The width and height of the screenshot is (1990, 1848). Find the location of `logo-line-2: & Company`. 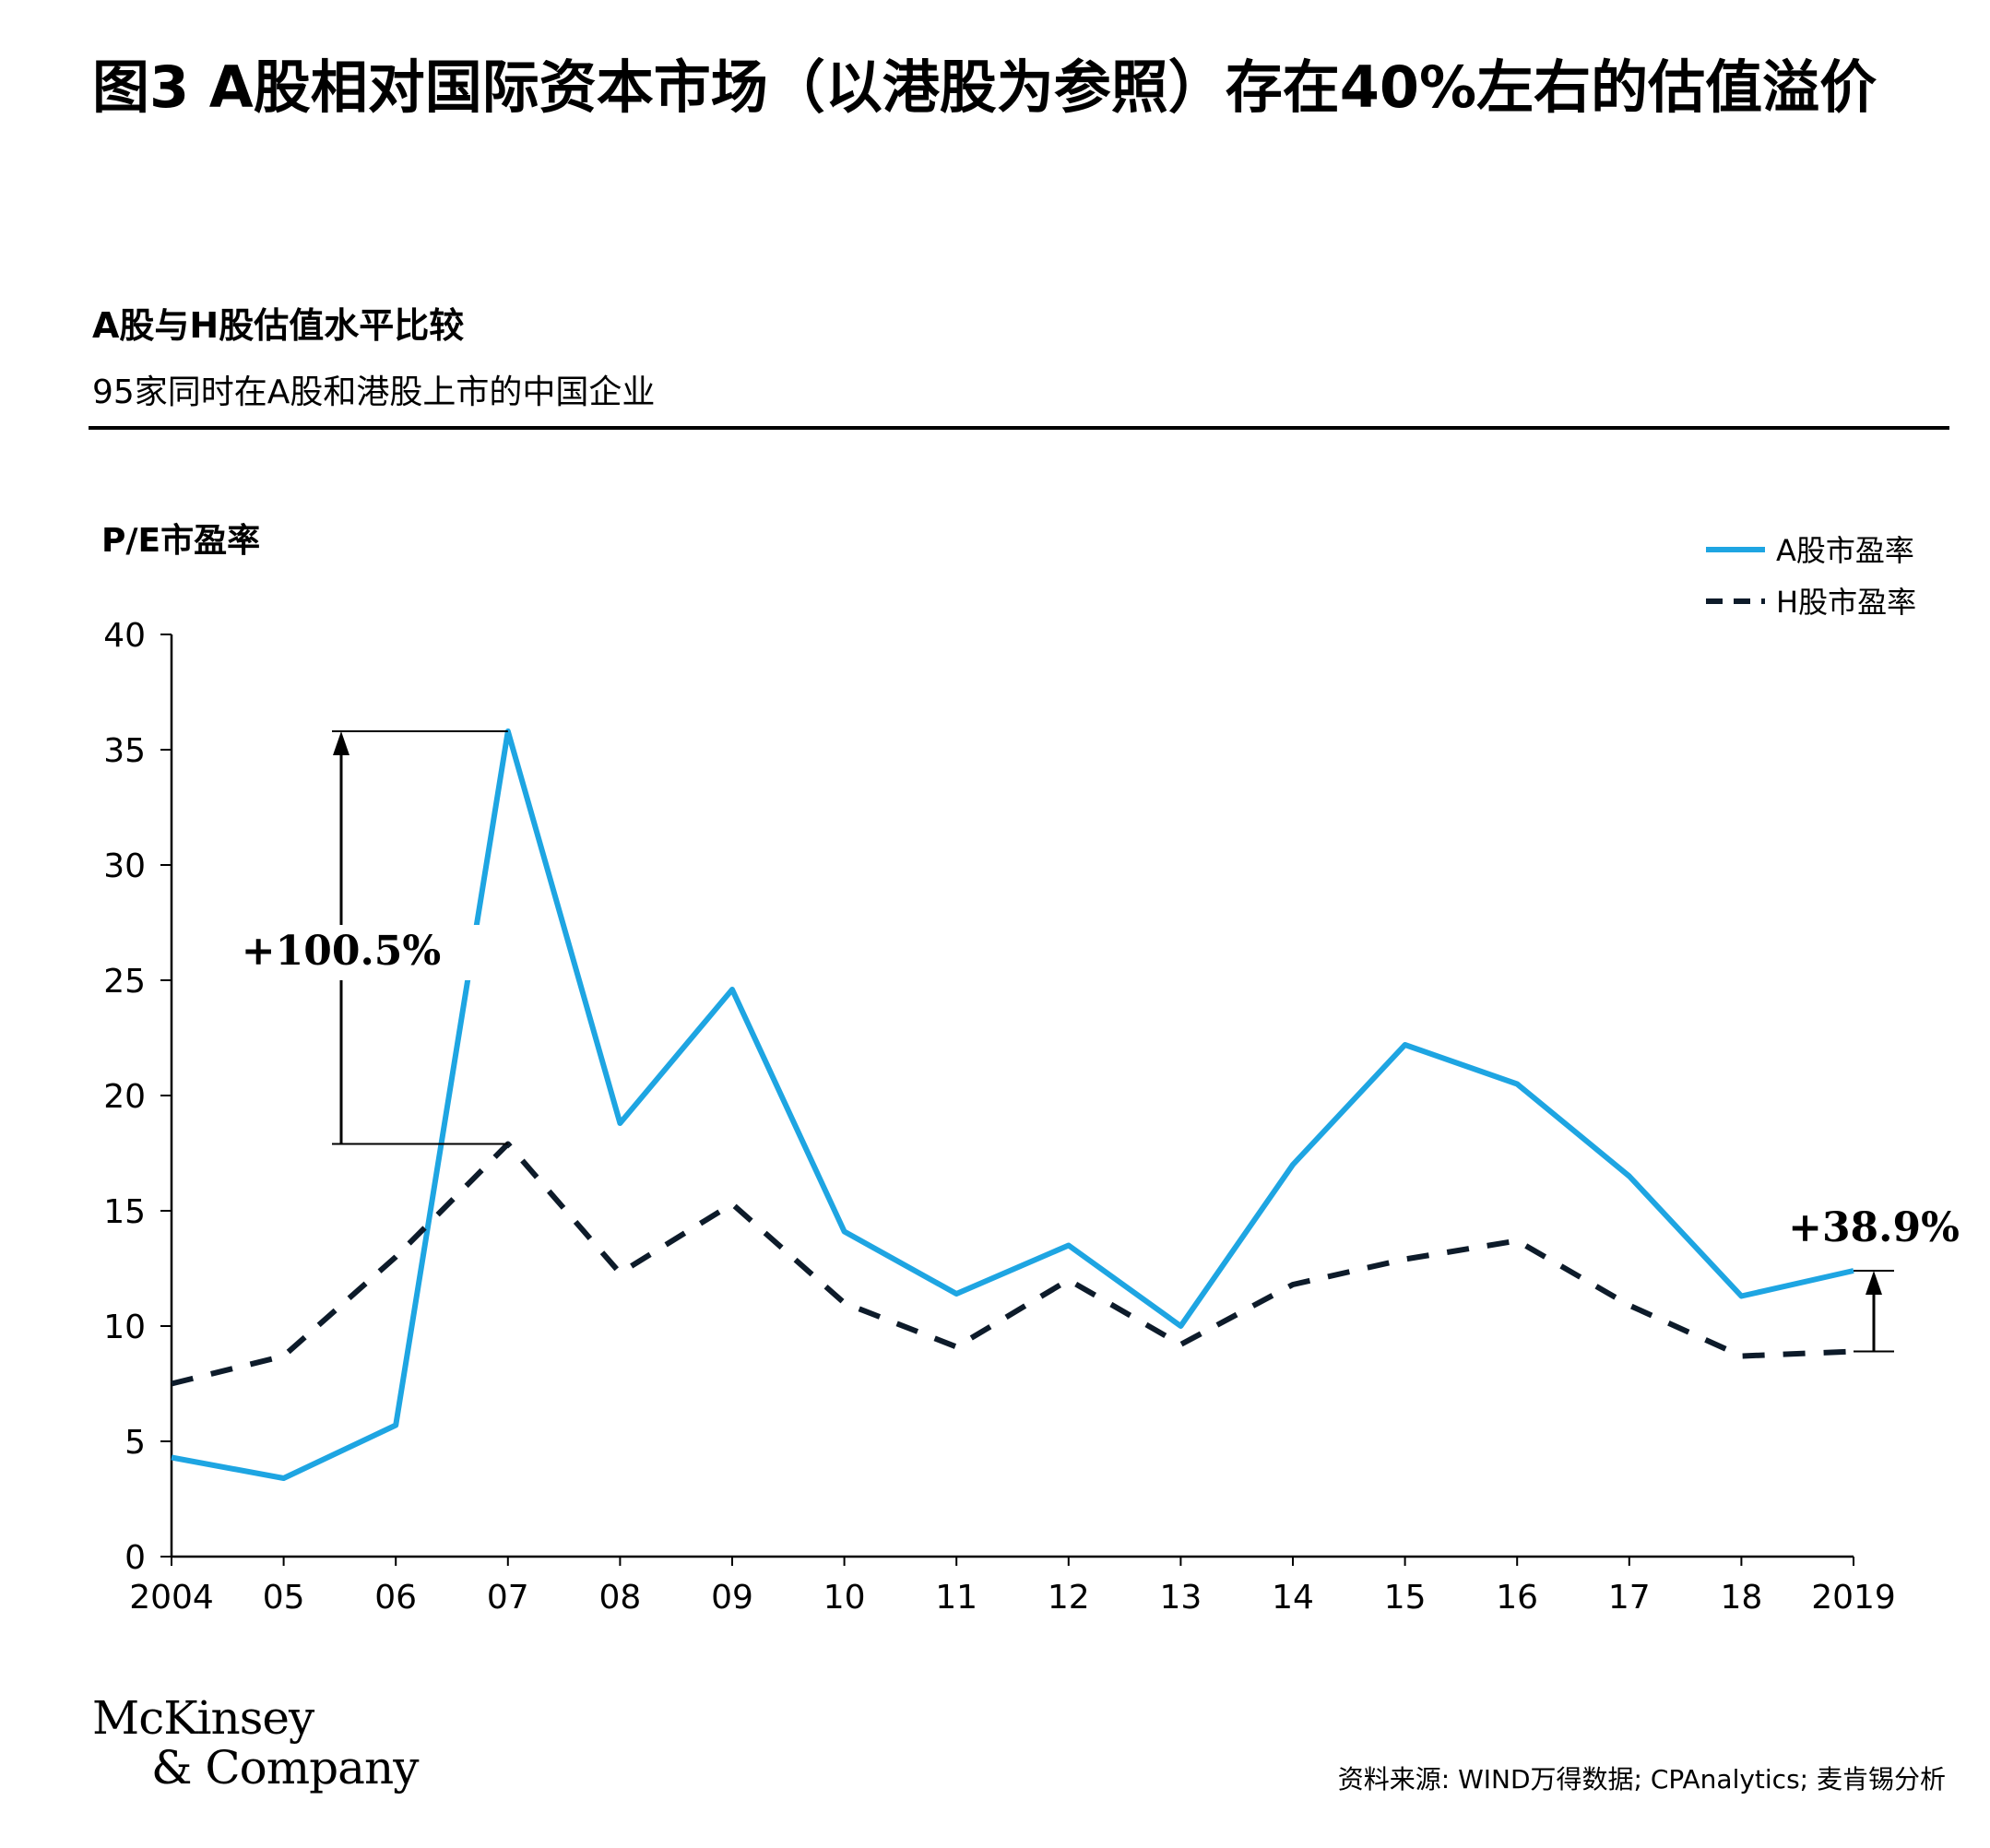

logo-line-2: & Company is located at coordinates (285, 1768).